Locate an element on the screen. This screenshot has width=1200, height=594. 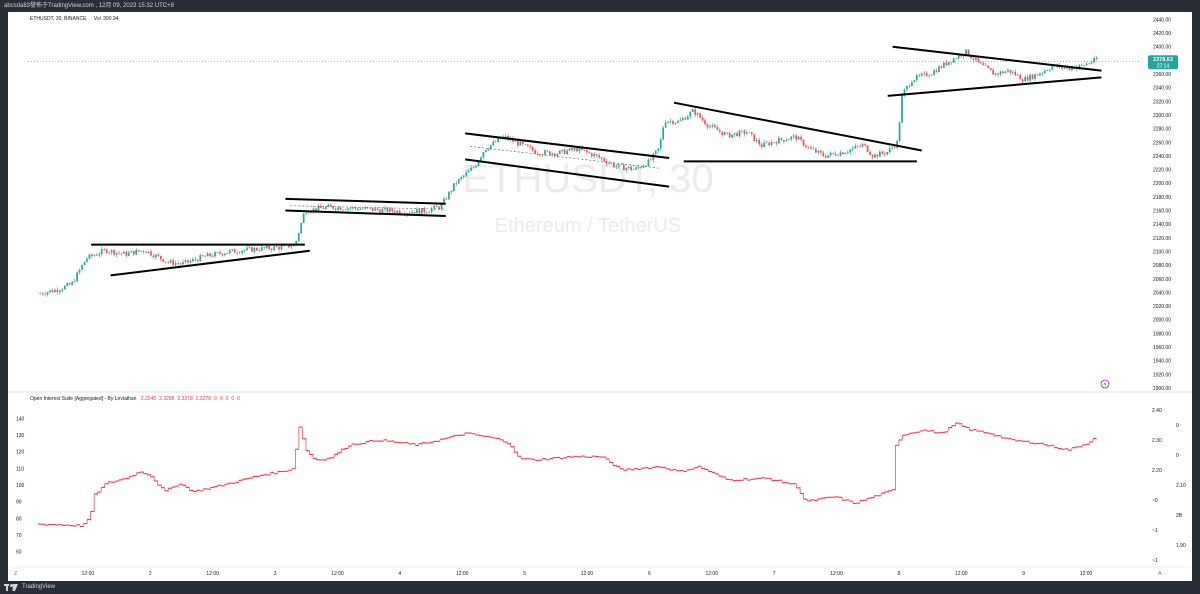
oi-left-tick: 70 is located at coordinates (19, 536).